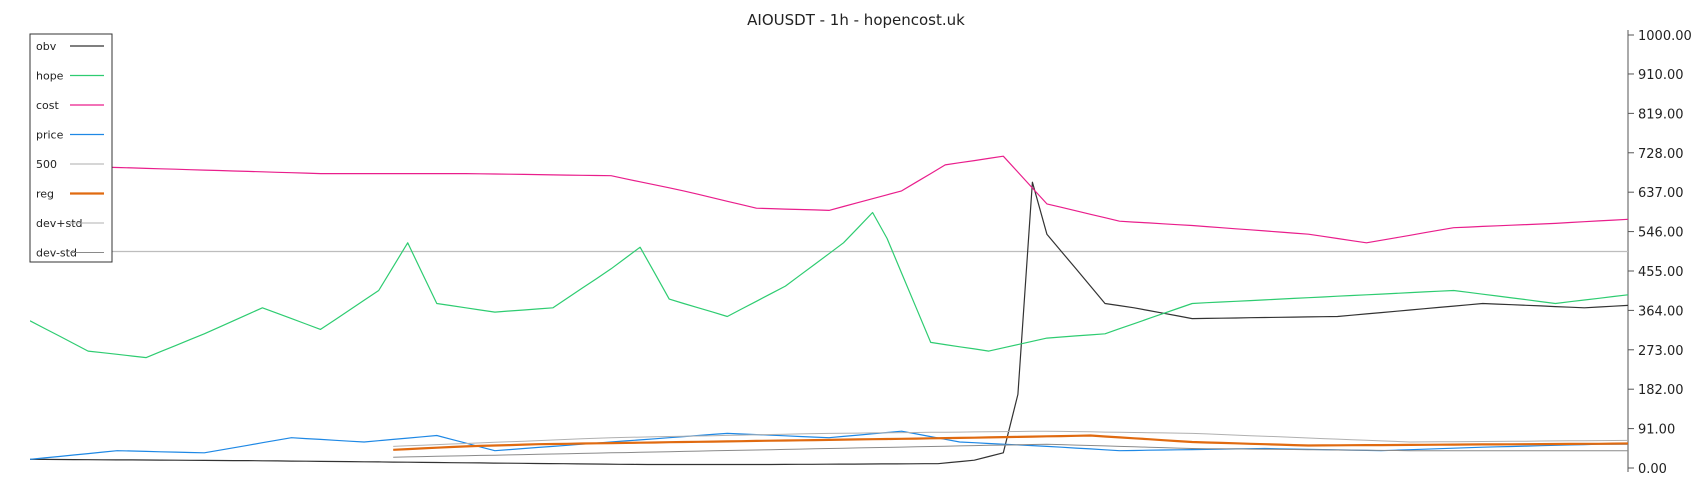 This screenshot has height=500, width=1700. Describe the element at coordinates (1656, 430) in the screenshot. I see `y-tick-label: 91.00` at that location.